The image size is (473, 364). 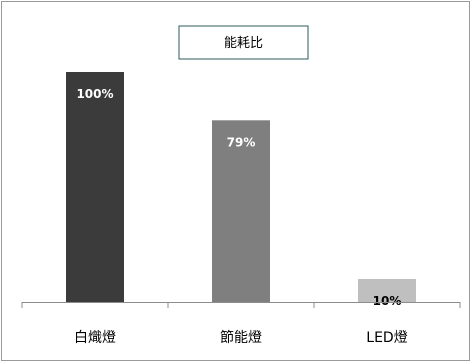 I want to click on data-label-1: 100%, so click(x=94, y=94).